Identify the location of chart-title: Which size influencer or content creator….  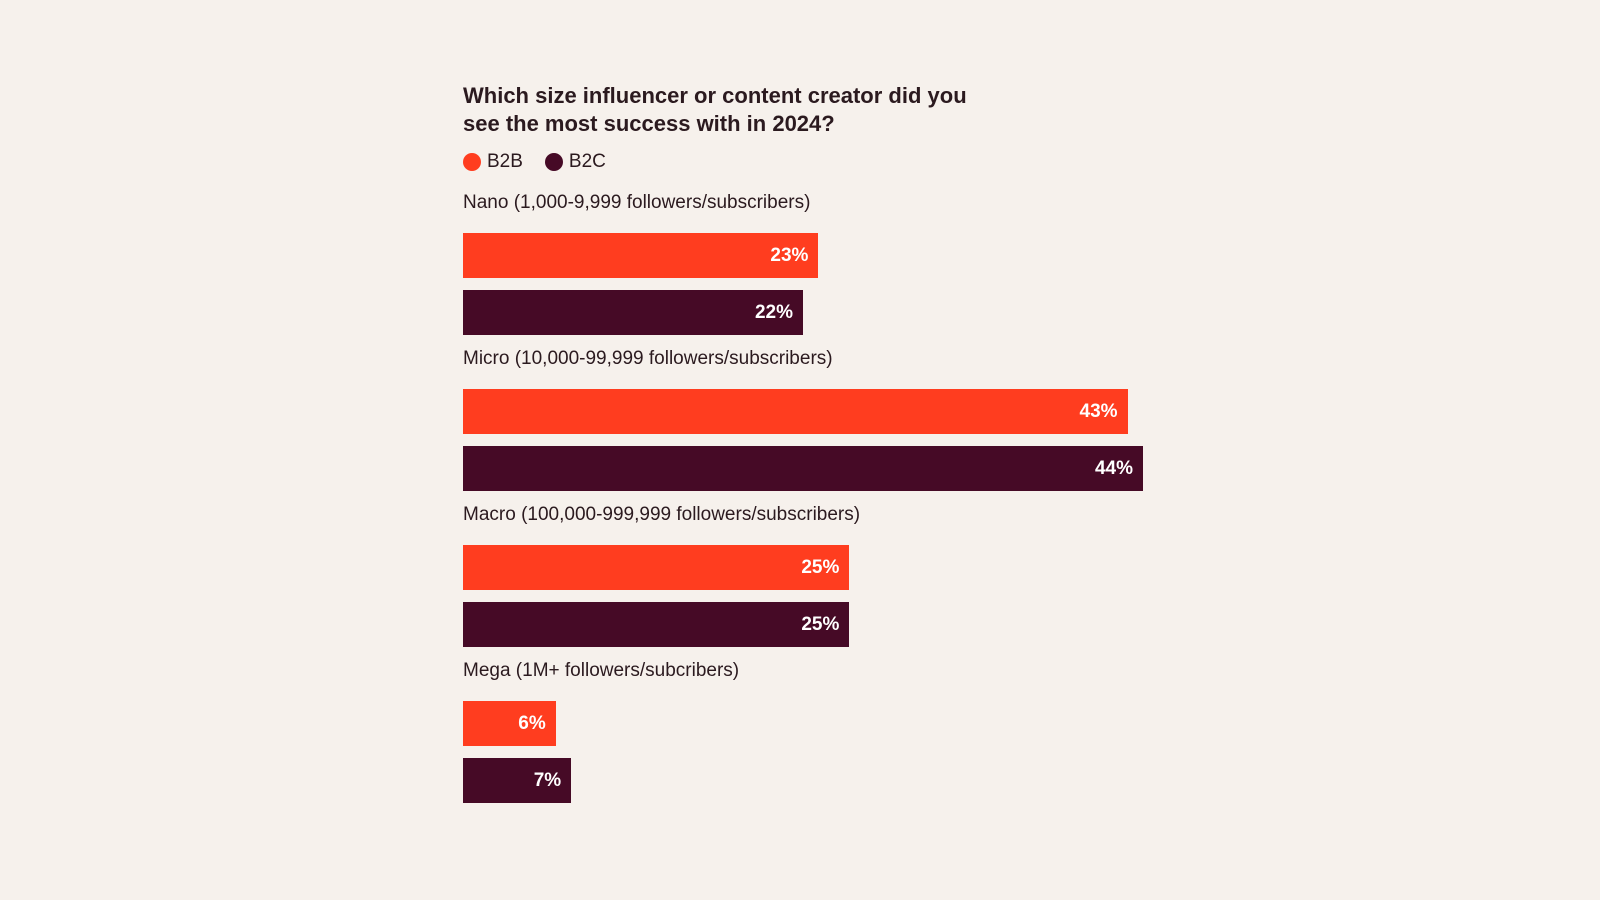
(715, 109).